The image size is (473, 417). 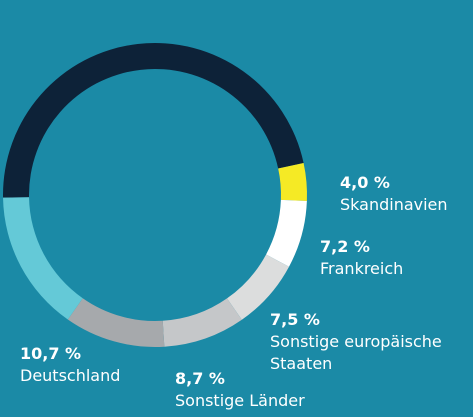 I want to click on value-label: 7,2 %, so click(x=345, y=246).